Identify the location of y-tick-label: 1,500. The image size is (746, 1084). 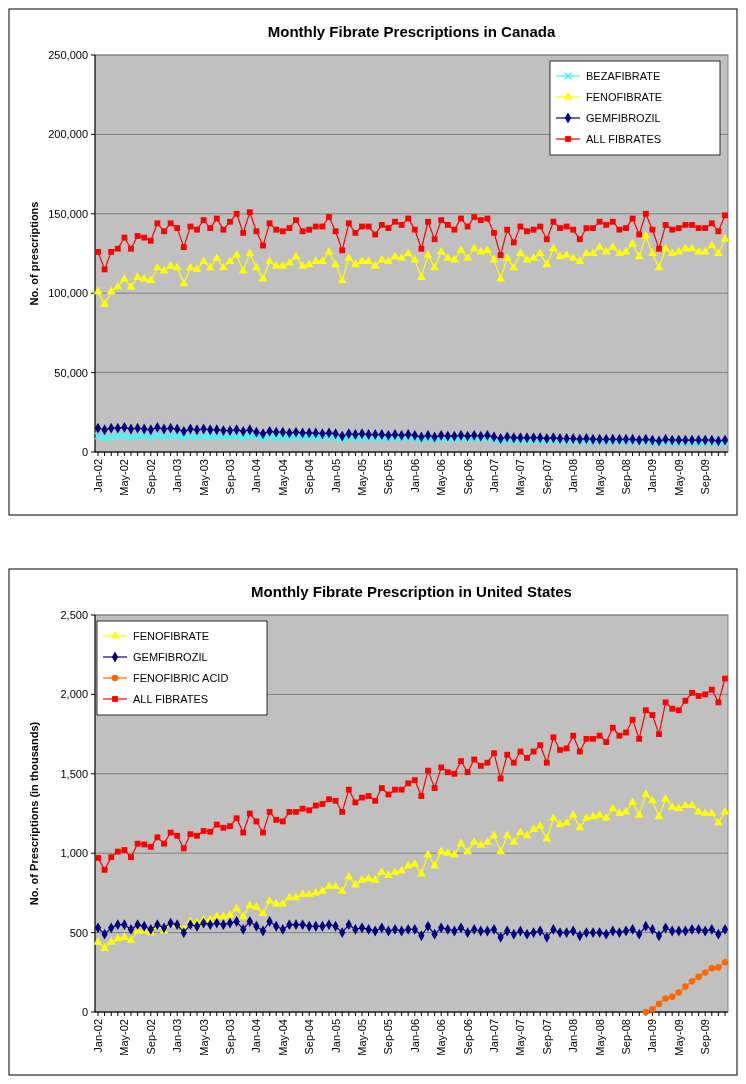
(74, 773).